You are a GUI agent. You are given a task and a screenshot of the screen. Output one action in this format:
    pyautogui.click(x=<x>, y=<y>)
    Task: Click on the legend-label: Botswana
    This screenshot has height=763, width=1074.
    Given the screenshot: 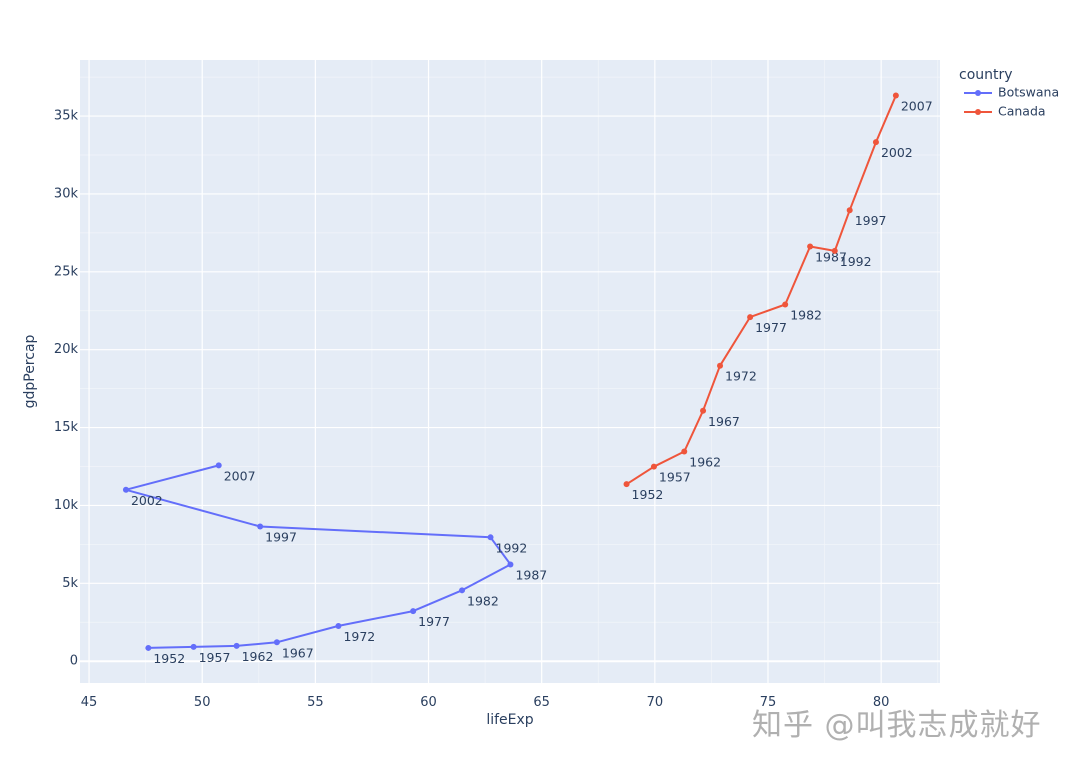 What is the action you would take?
    pyautogui.click(x=1028, y=92)
    